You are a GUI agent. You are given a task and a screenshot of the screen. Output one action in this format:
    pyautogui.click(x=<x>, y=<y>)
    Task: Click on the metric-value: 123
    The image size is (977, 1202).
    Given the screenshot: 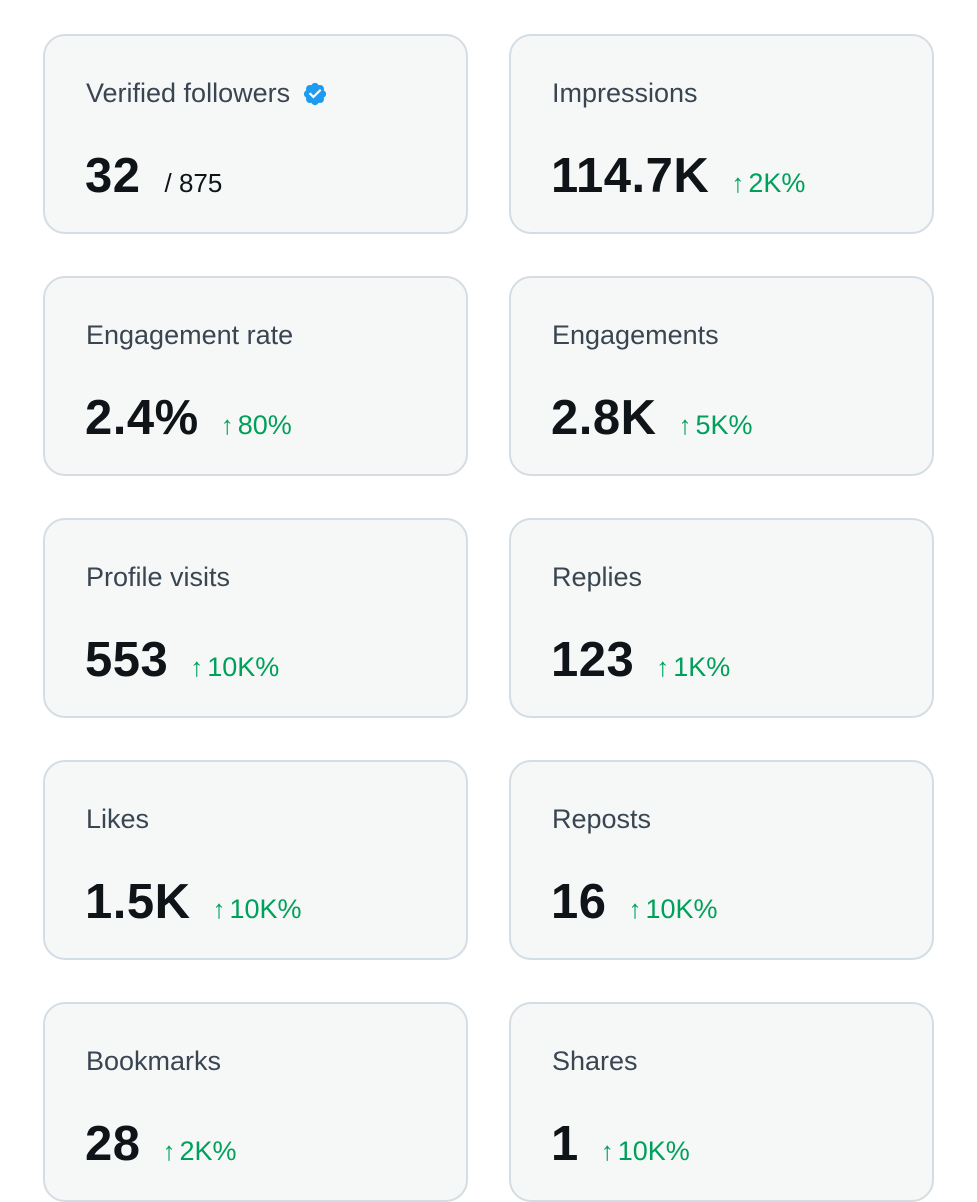 What is the action you would take?
    pyautogui.click(x=593, y=660)
    